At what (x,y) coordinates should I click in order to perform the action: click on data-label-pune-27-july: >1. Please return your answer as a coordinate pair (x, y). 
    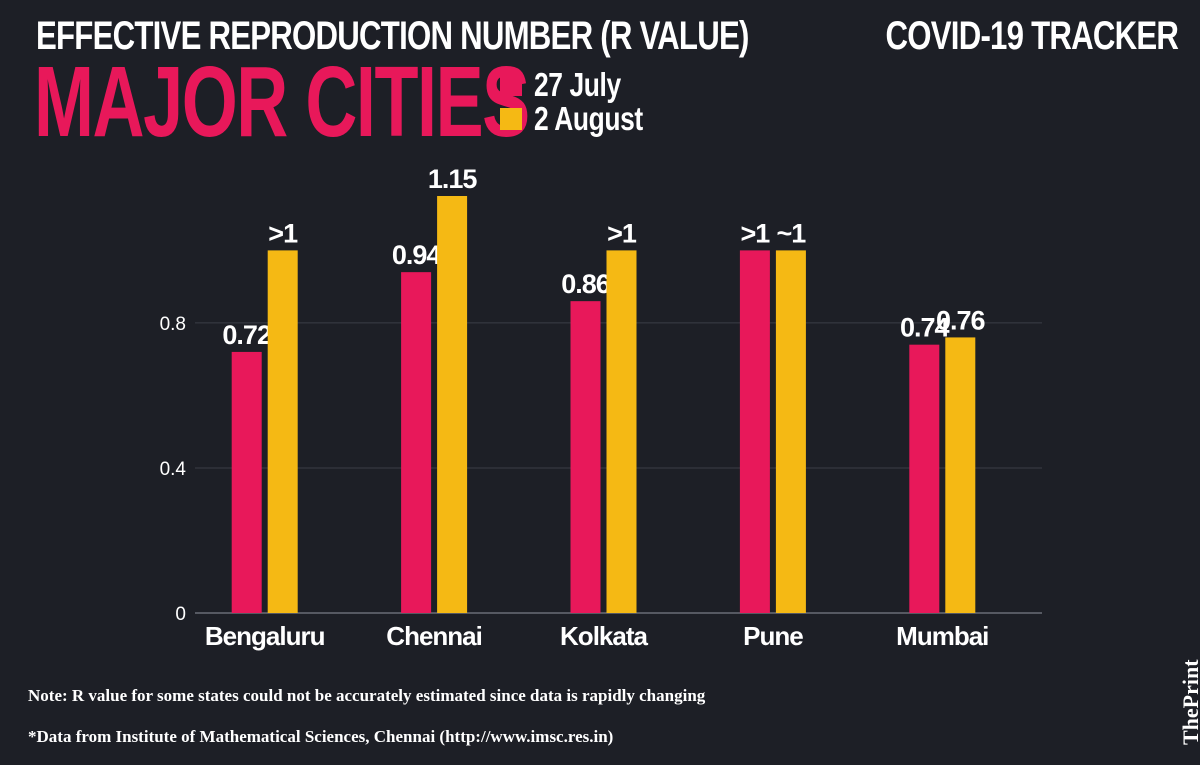
    Looking at the image, I should click on (756, 233).